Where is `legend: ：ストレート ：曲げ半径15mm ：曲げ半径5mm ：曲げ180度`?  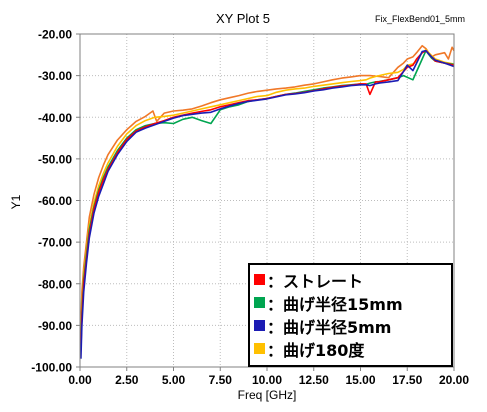 legend: ：ストレート ：曲げ半径15mm ：曲げ半径5mm ：曲げ180度 is located at coordinates (350, 315).